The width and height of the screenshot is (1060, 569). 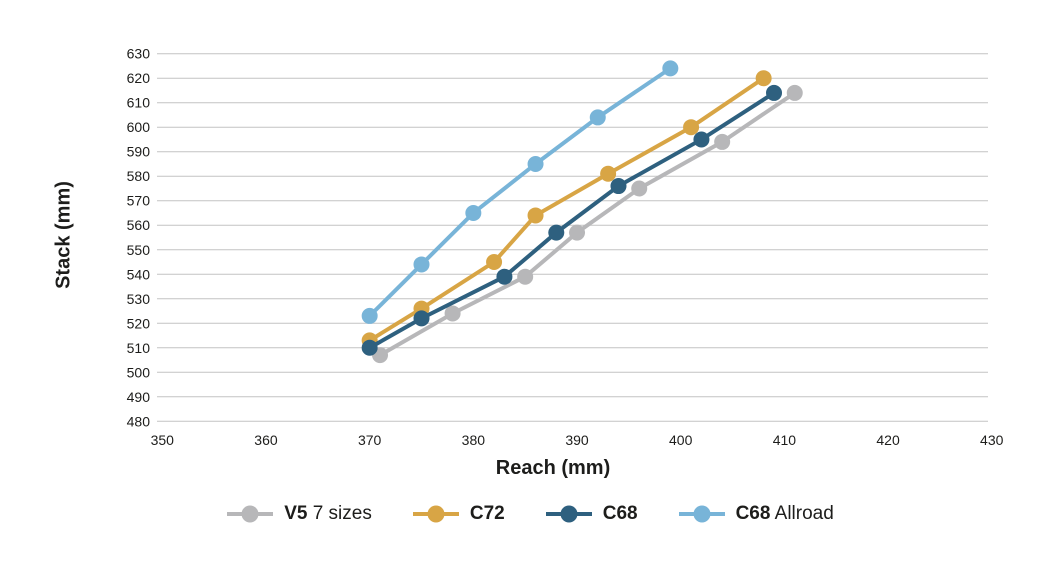 What do you see at coordinates (784, 513) in the screenshot?
I see `legend-label: C68 Allroad` at bounding box center [784, 513].